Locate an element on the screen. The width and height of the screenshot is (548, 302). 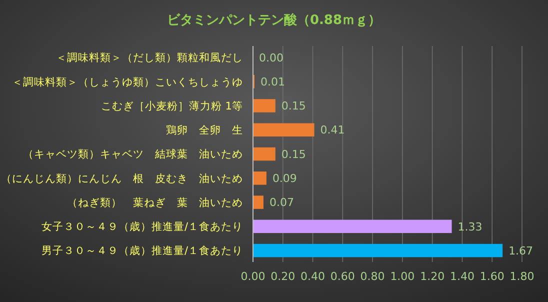
chart-title: ビタミンパントテン酸（0.88ｍｇ） is located at coordinates (274, 20).